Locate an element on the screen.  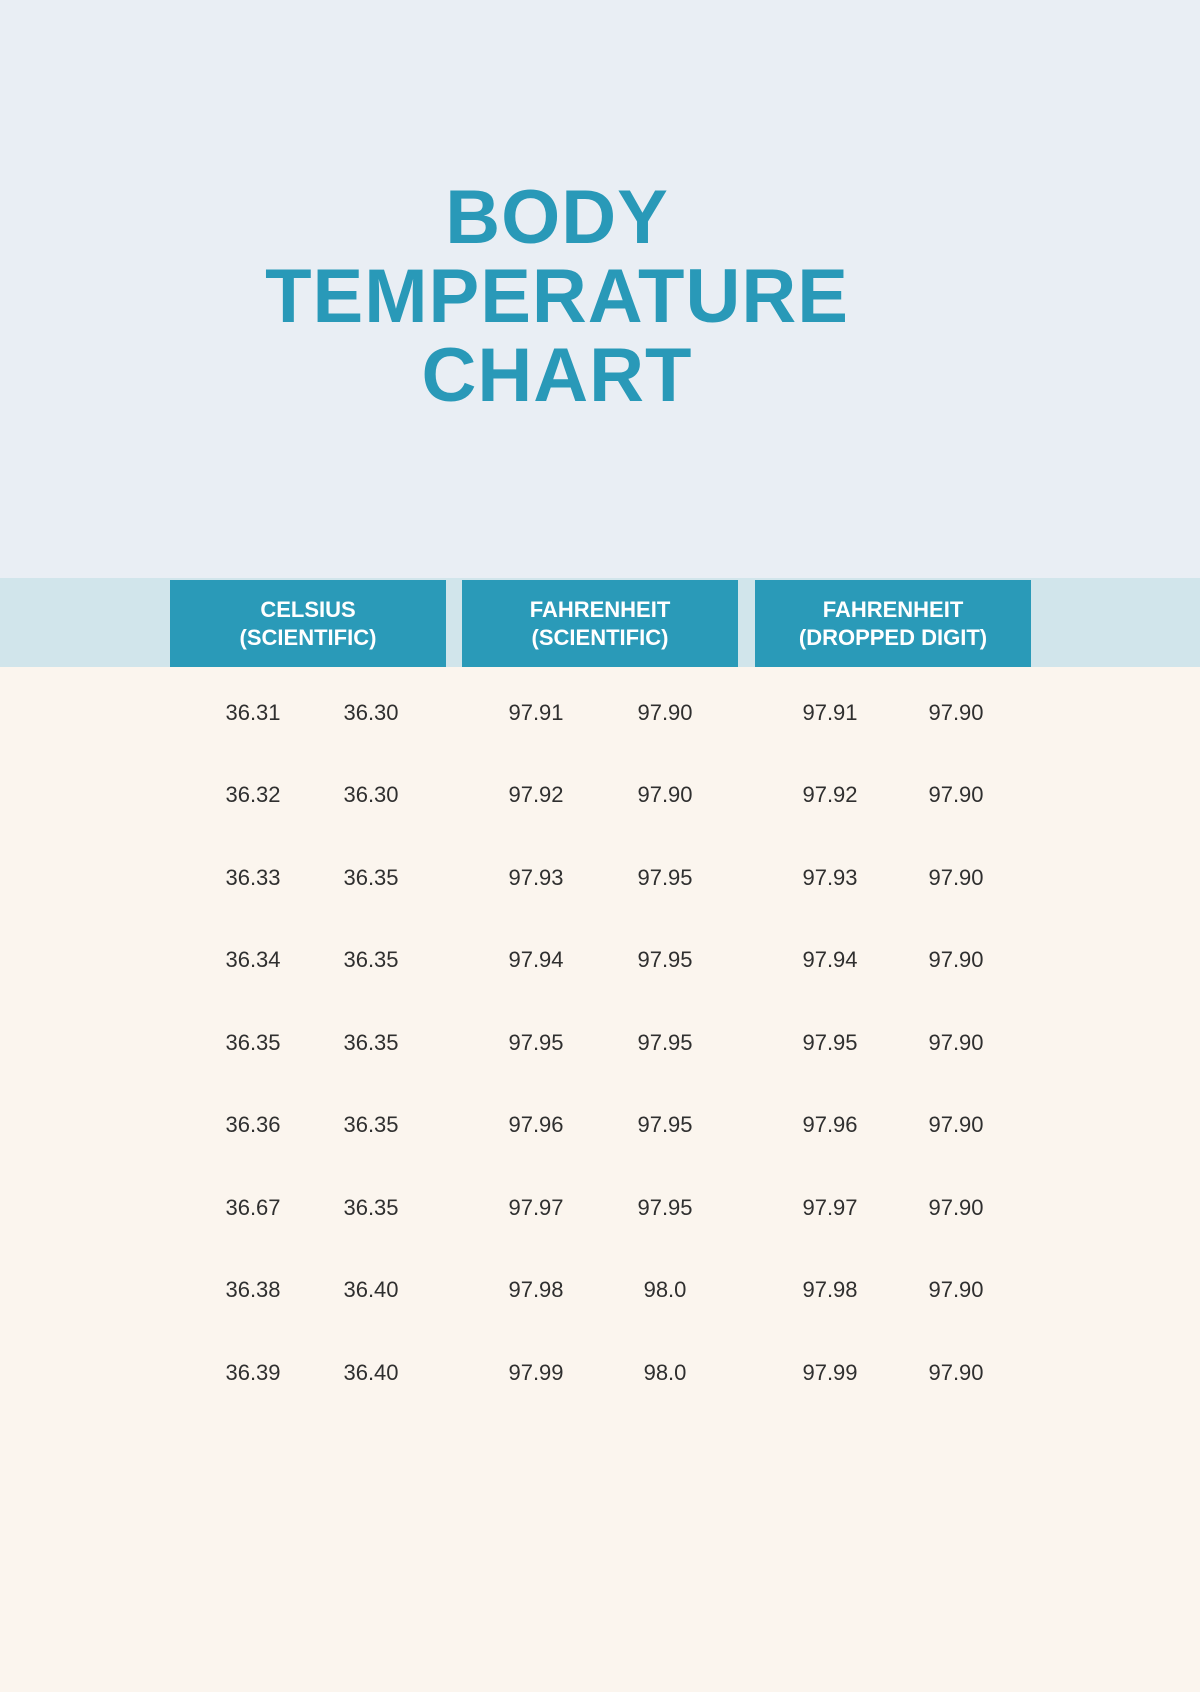
column-header-celsius-scientific: CELSIUS (SCIENTIFIC) is located at coordinates (308, 623).